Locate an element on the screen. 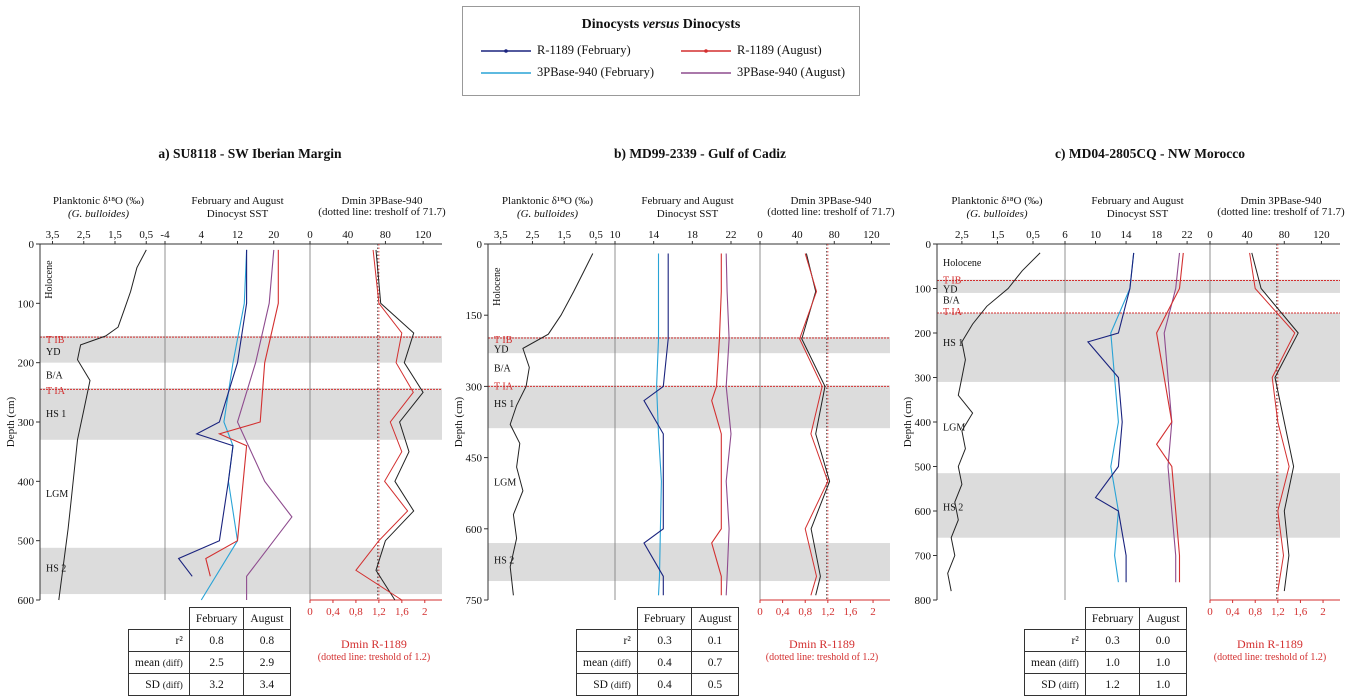  sst-3pbase-aug-line is located at coordinates (728, 424).